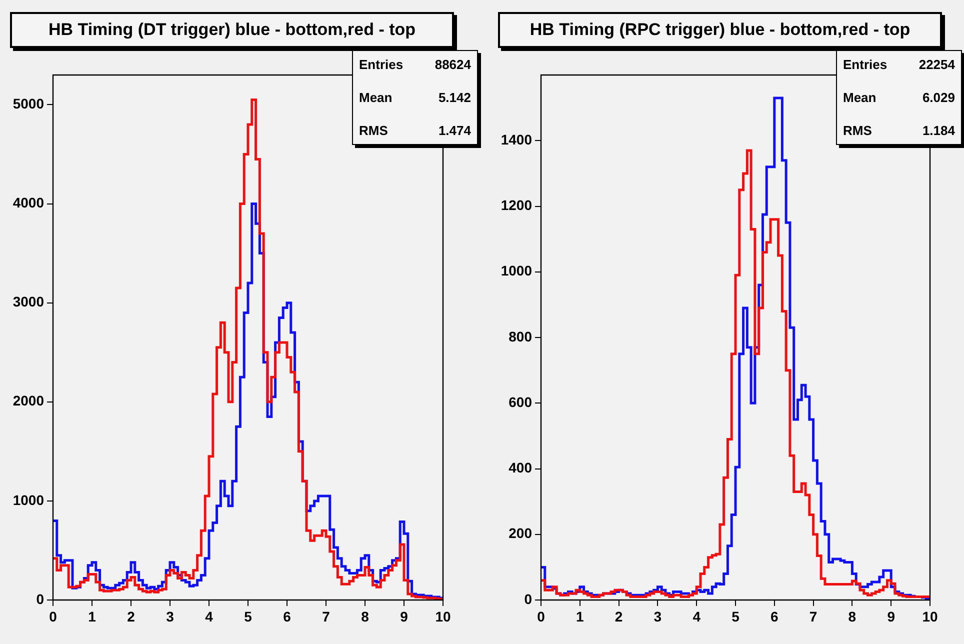 The height and width of the screenshot is (644, 964). Describe the element at coordinates (452, 64) in the screenshot. I see `text: 88624` at that location.